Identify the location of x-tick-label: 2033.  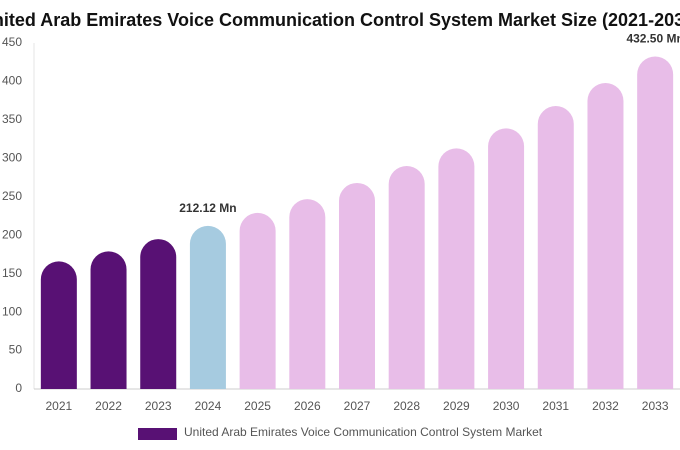
(655, 406).